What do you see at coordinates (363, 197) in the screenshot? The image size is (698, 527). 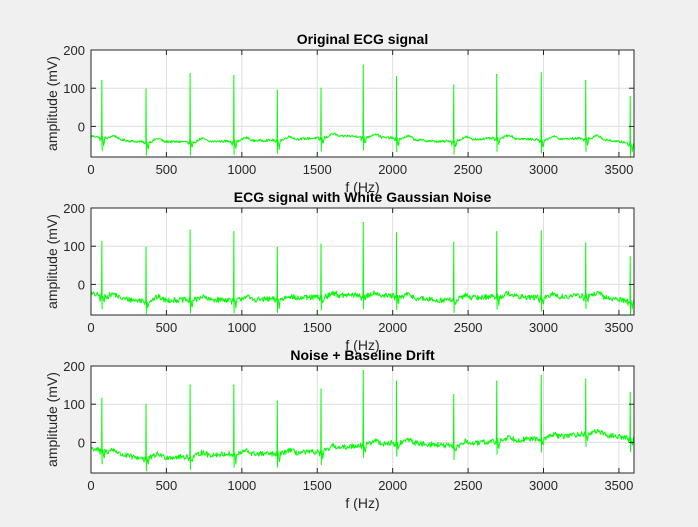 I see `plot-title: ECG signal with White Gaussian Noise` at bounding box center [363, 197].